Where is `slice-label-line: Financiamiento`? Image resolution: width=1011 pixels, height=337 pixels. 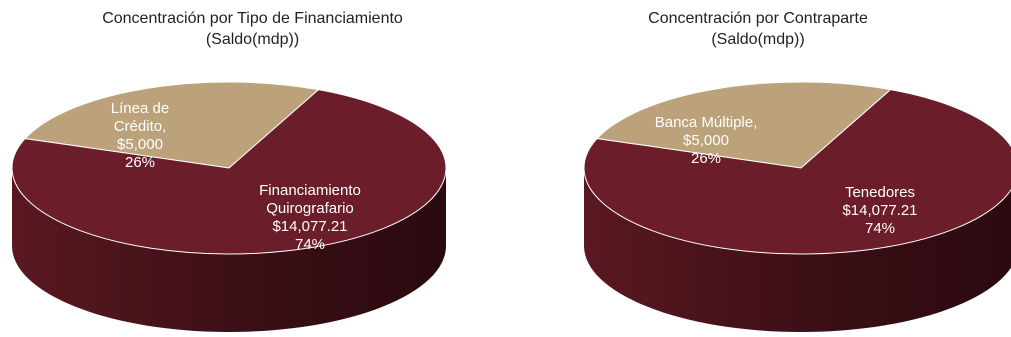 slice-label-line: Financiamiento is located at coordinates (310, 190).